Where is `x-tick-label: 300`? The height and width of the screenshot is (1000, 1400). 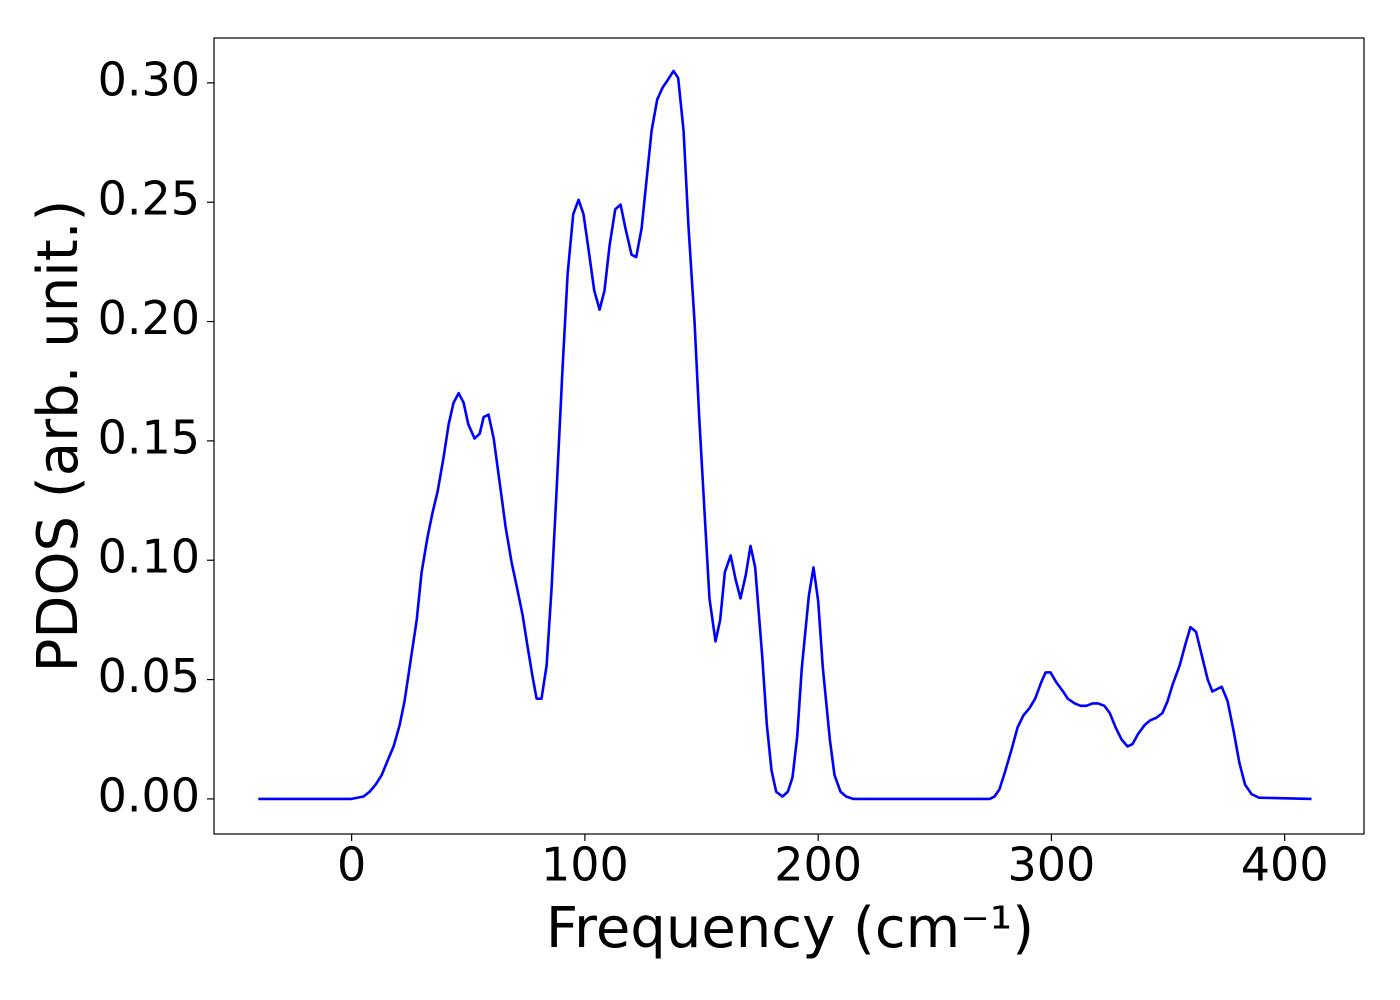
x-tick-label: 300 is located at coordinates (1052, 865).